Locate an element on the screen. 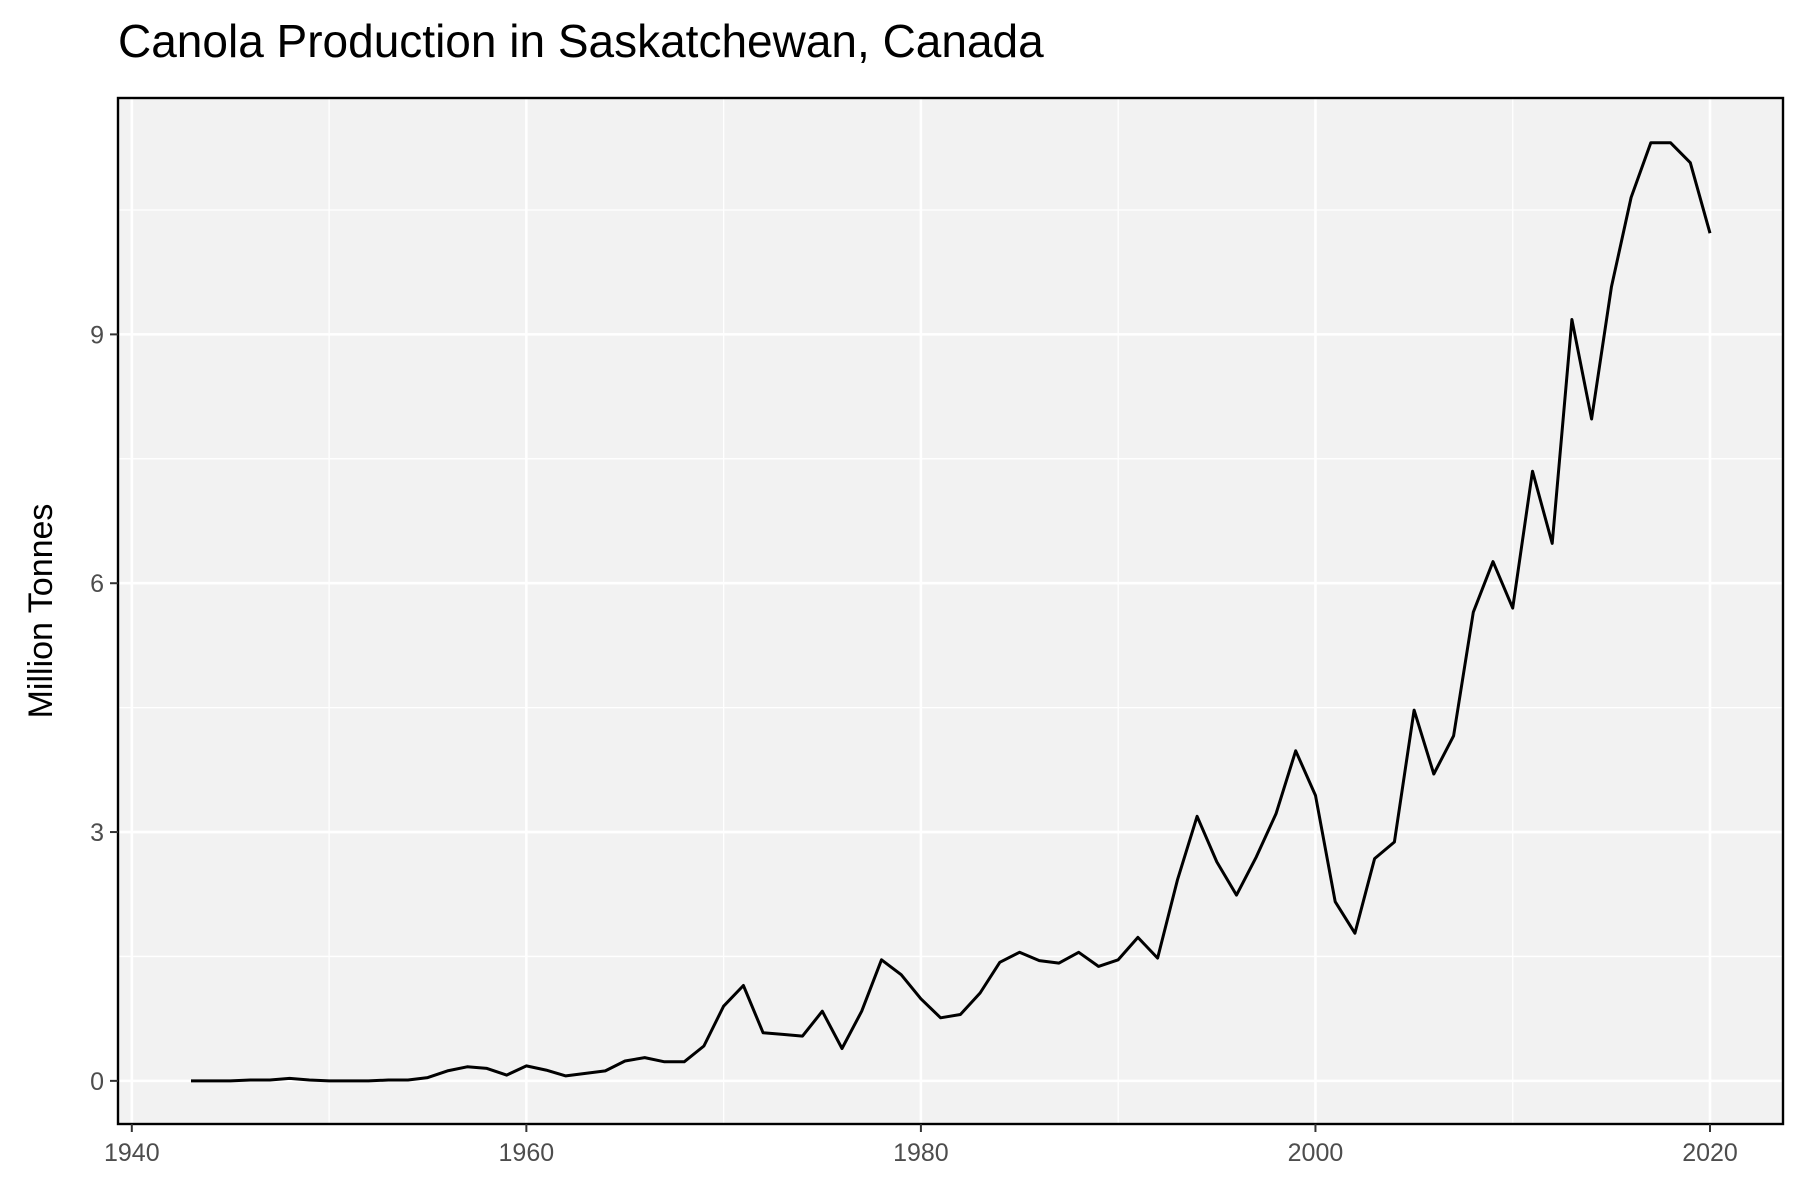  x-axis: 1940 1960 1980 2000 2020 is located at coordinates (921, 1145).